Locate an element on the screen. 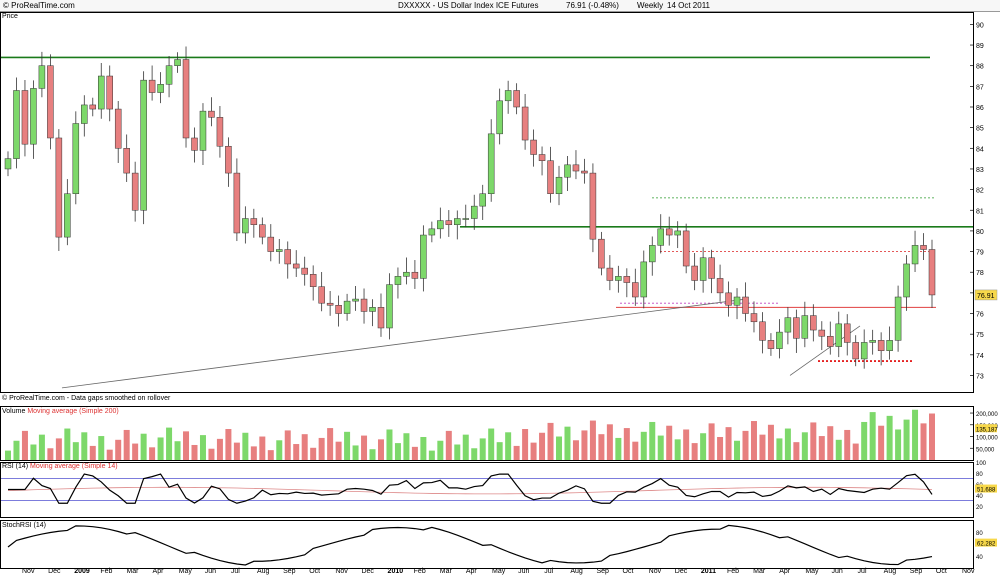 The height and width of the screenshot is (575, 1000). trend-line is located at coordinates (404, 343).